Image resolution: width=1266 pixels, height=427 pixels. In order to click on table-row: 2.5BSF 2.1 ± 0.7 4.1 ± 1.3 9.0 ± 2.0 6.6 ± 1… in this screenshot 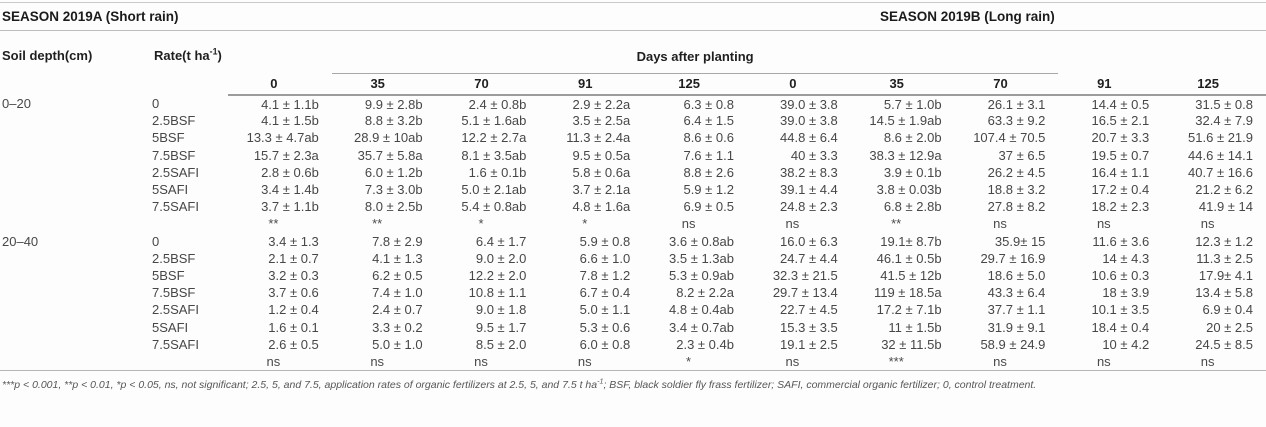, I will do `click(633, 258)`.